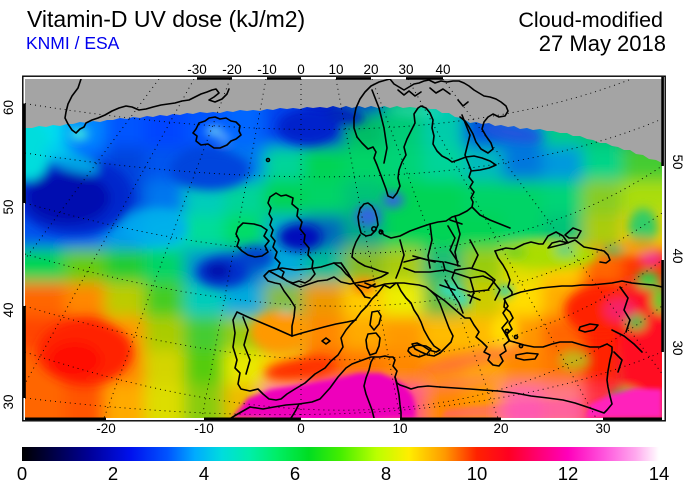 Image resolution: width=688 pixels, height=495 pixels. I want to click on svg-text: 27 May 2018, so click(602, 43).